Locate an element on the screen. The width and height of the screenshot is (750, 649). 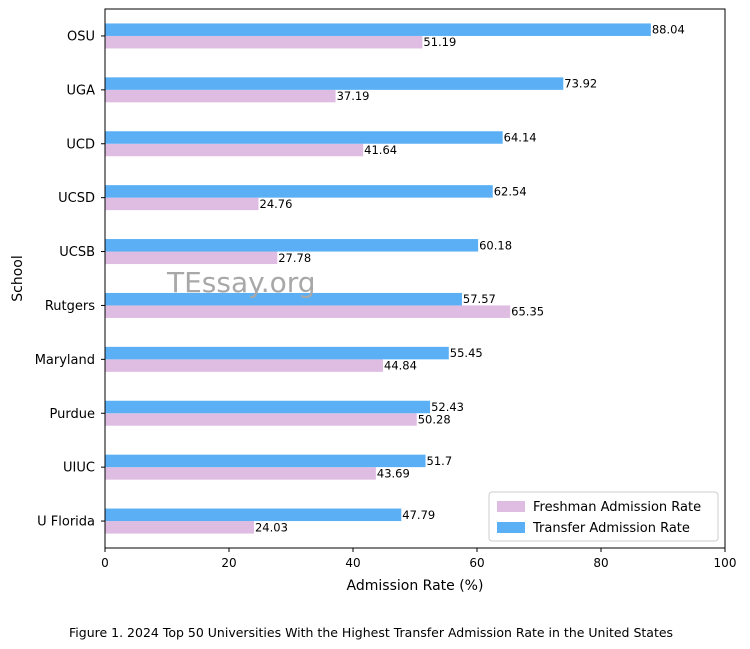
value-label-transfer-9: 88.04 is located at coordinates (668, 30).